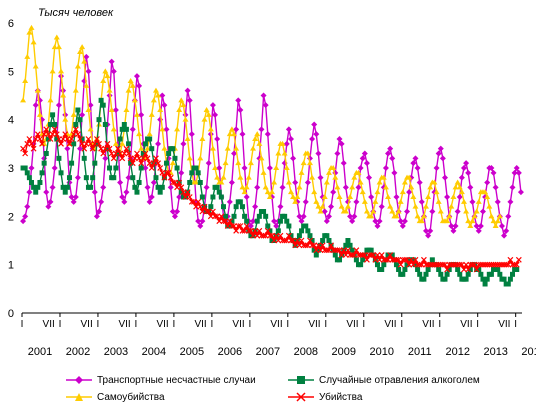 This screenshot has width=536, height=410. What do you see at coordinates (230, 352) in the screenshot?
I see `year-label: 2006` at bounding box center [230, 352].